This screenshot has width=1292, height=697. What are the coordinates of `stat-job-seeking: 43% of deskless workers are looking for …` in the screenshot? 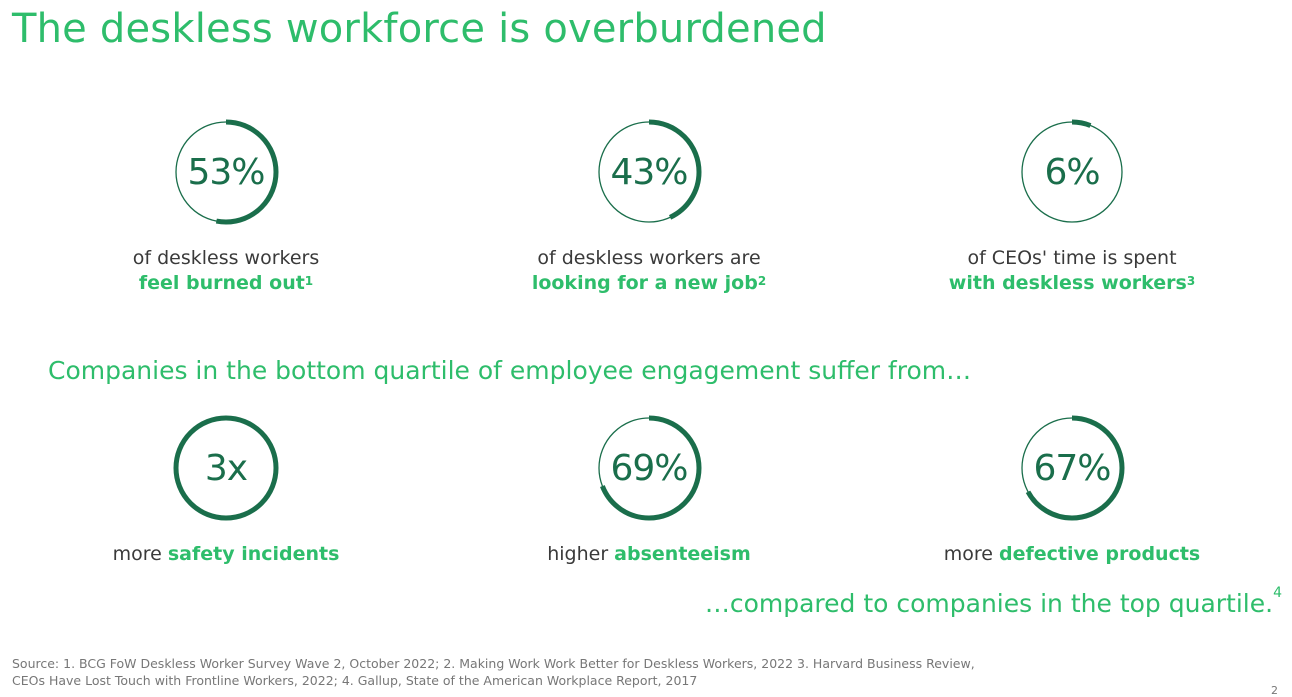 It's located at (649, 207).